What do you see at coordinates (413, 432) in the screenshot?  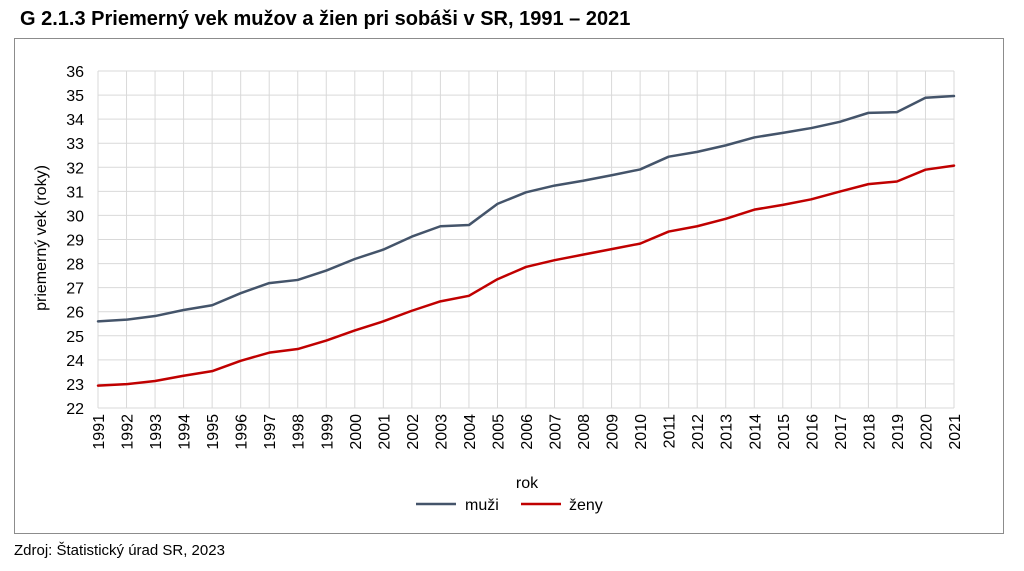 I see `x-tick-label: 2002` at bounding box center [413, 432].